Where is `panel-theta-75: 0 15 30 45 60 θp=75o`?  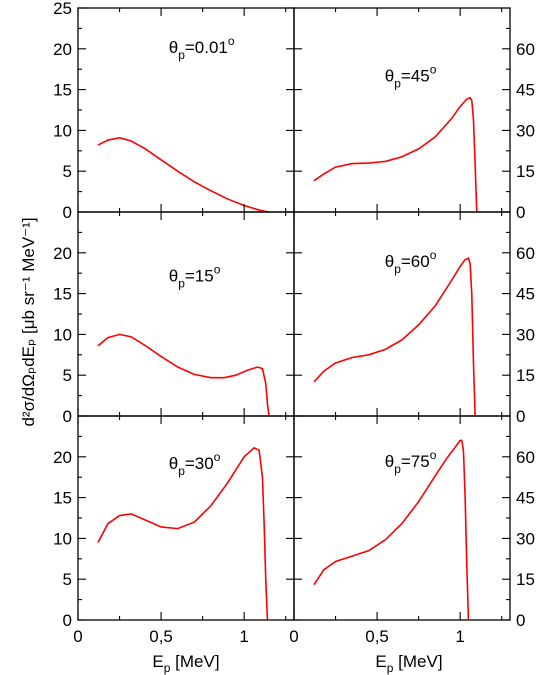
panel-theta-75: 0 15 30 45 60 θp=75o is located at coordinates (414, 522).